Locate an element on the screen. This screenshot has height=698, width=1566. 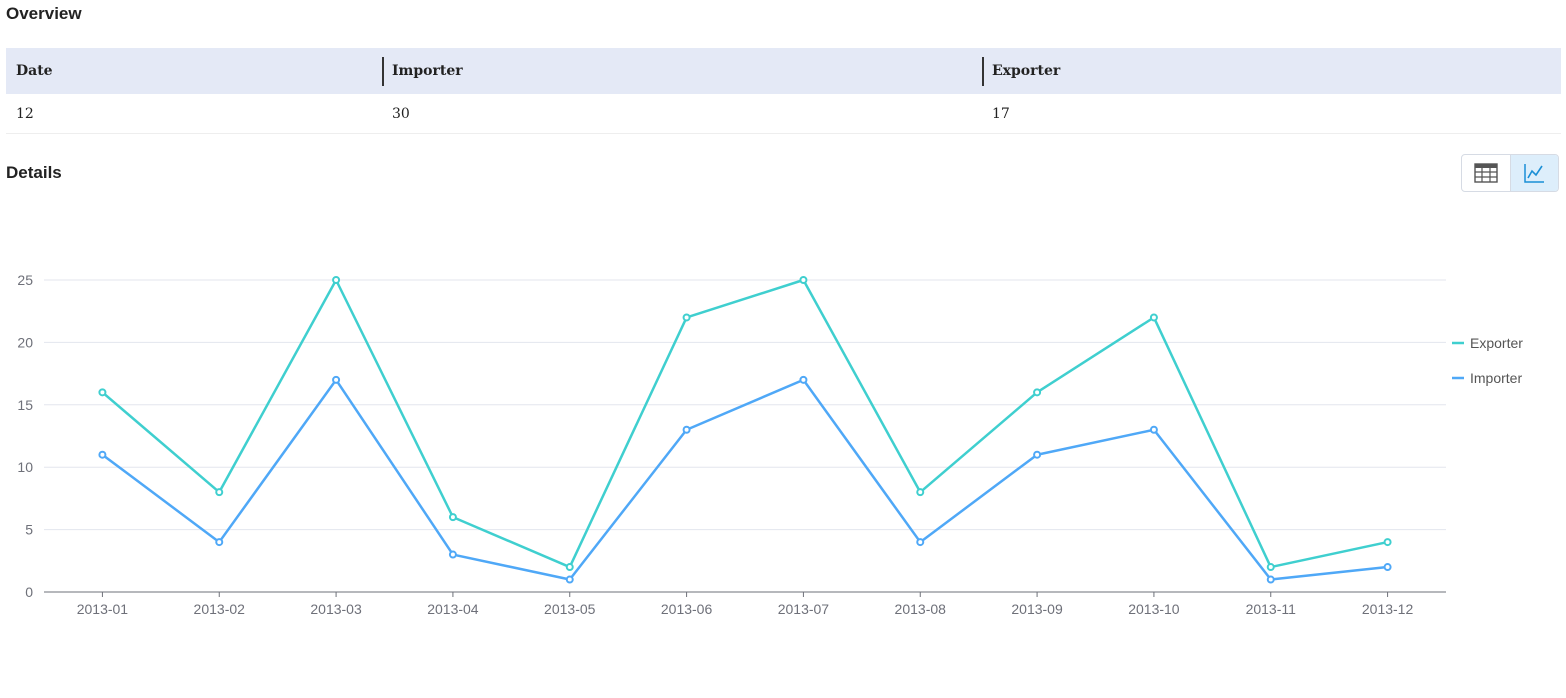
table-row: 12 30 17 is located at coordinates (783, 114).